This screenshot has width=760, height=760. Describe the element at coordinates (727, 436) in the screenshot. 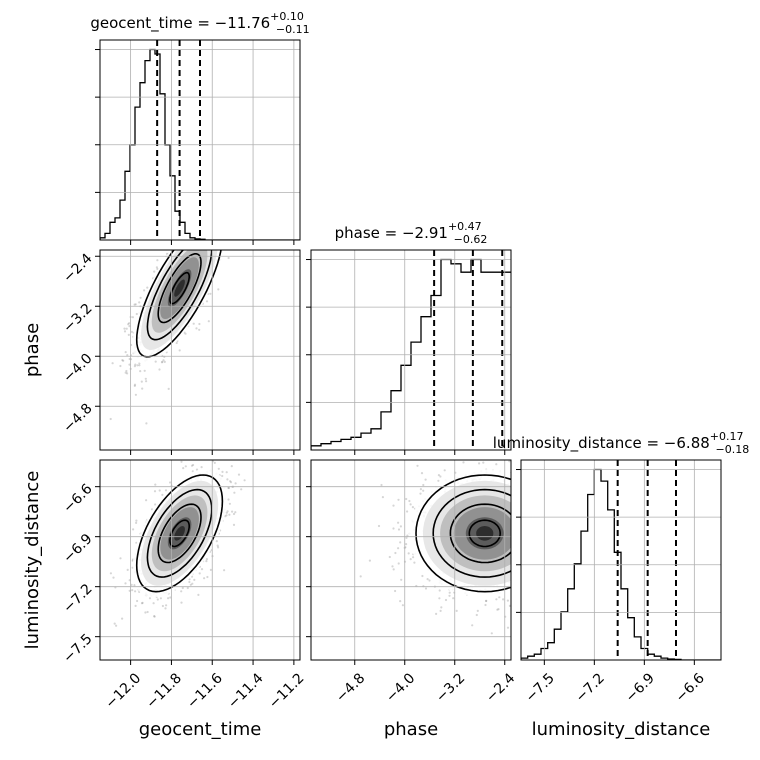

I see `title-plus: +0.17` at that location.